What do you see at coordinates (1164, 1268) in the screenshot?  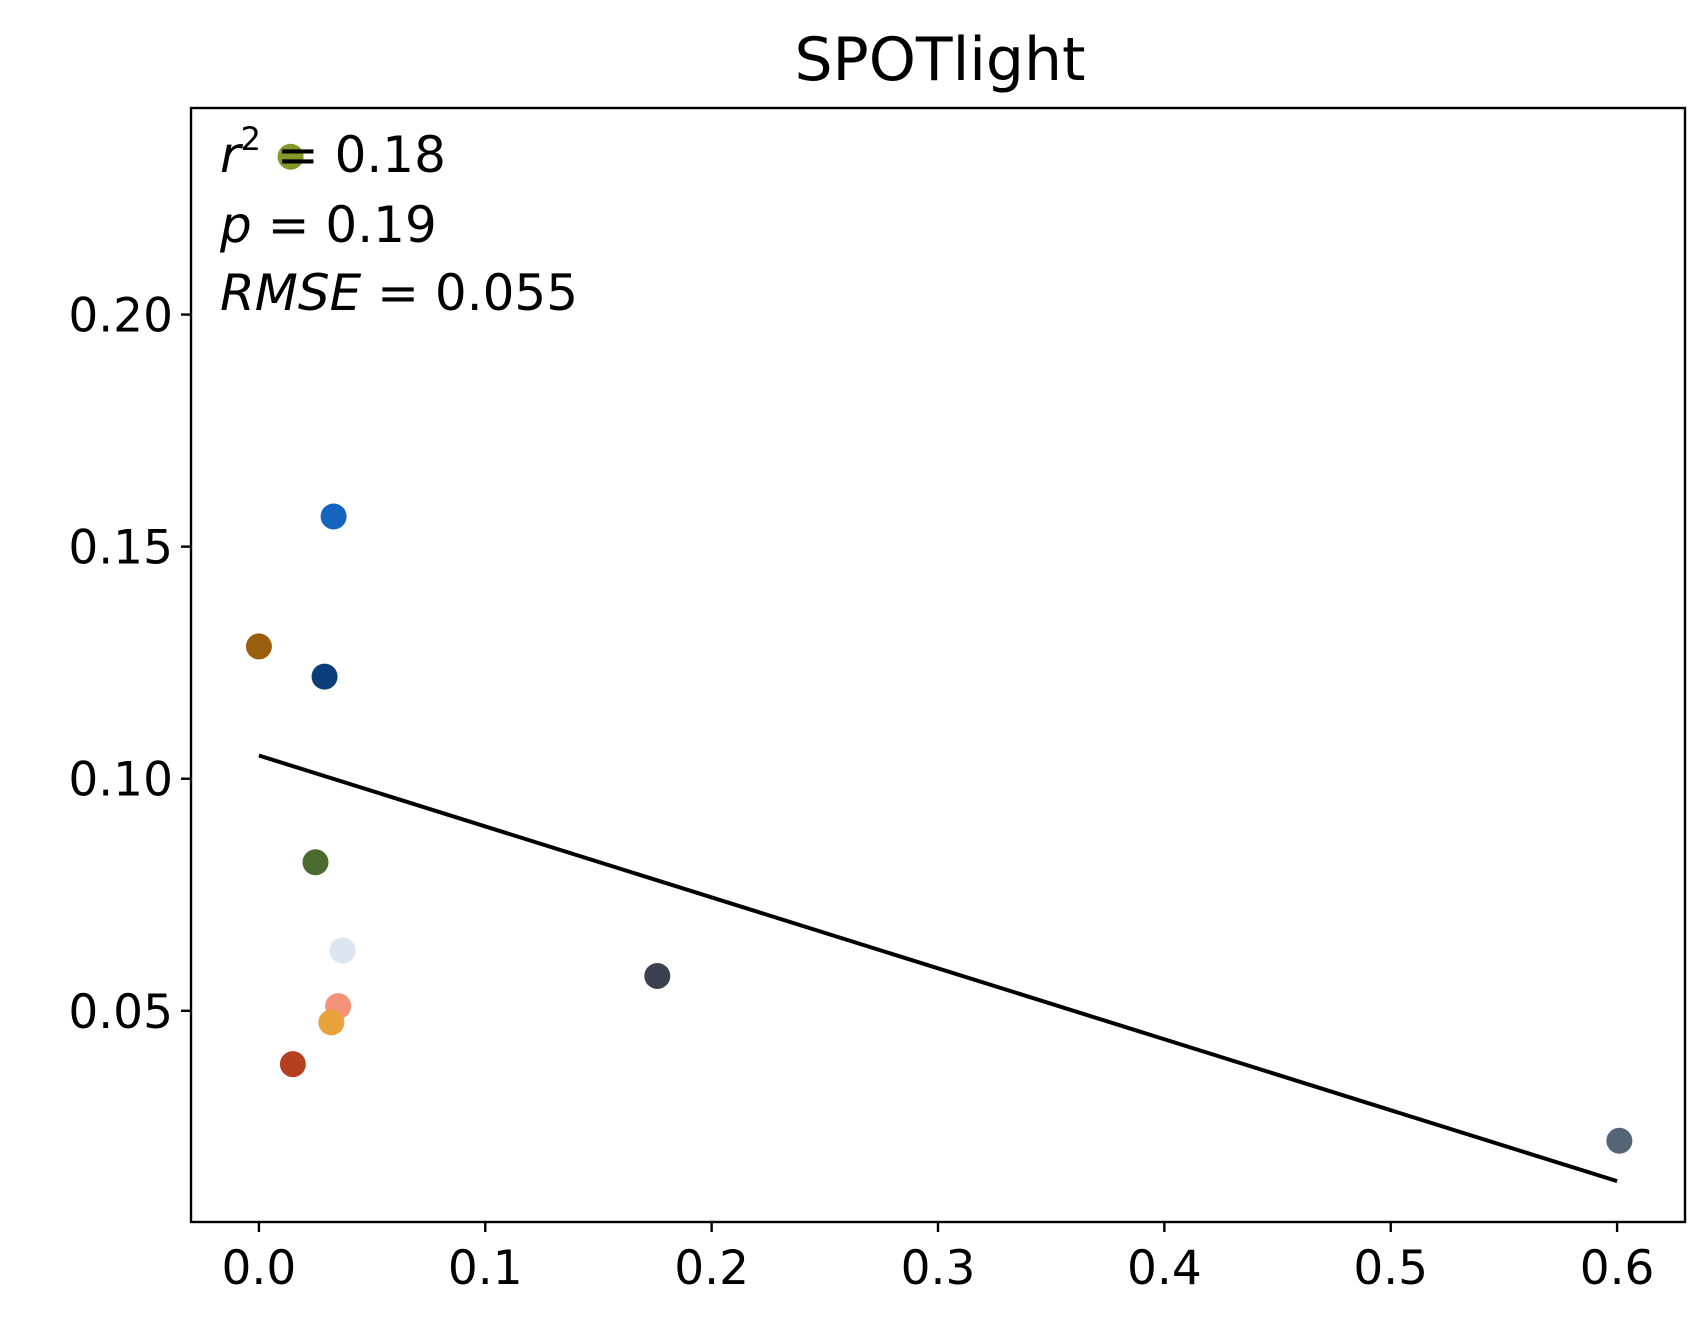 I see `x-tick-label: 0.4` at bounding box center [1164, 1268].